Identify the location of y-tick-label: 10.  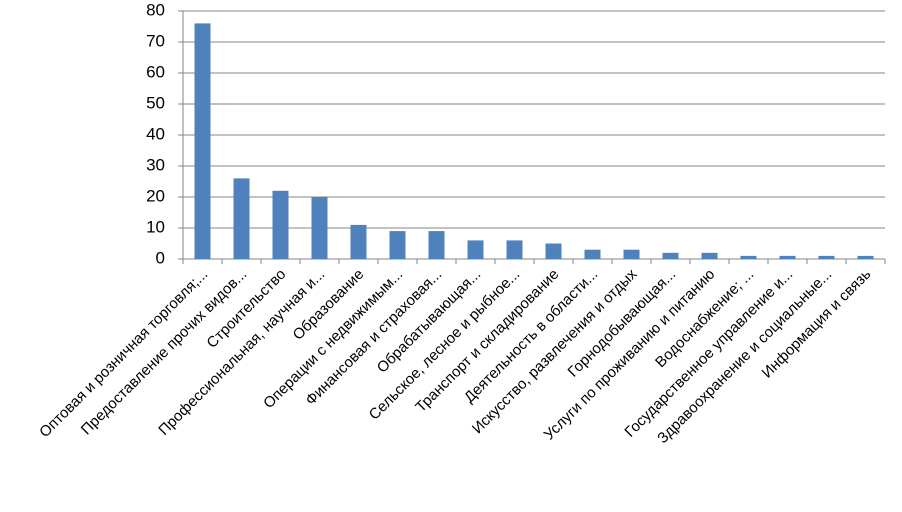
(155, 226).